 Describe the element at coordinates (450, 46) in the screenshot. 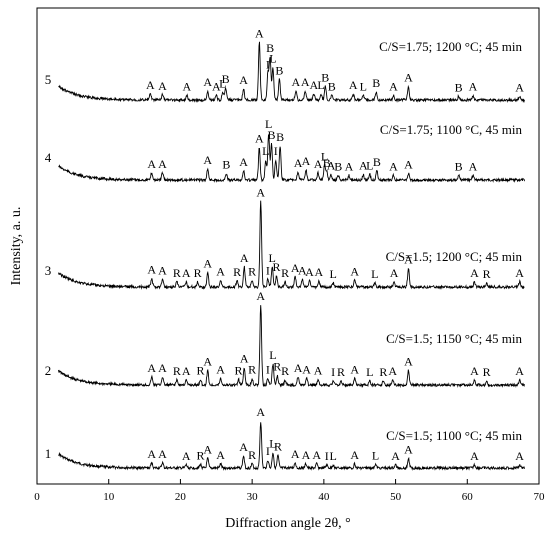

I see `series-condition: C/S=1.75; 1200 °C; 45 min` at that location.